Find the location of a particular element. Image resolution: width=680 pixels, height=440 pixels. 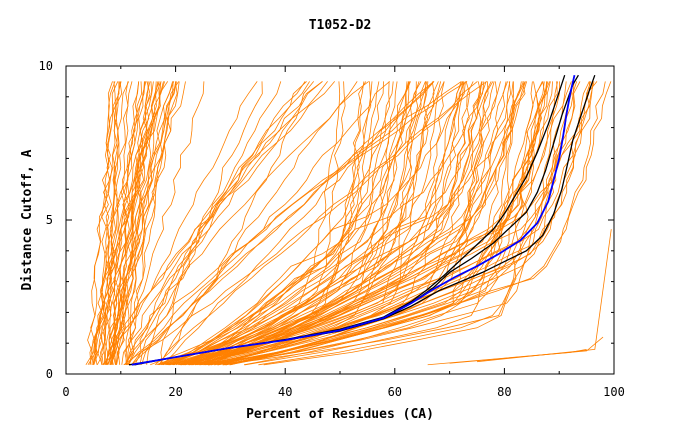

x-tick-label: 100 is located at coordinates (614, 392).